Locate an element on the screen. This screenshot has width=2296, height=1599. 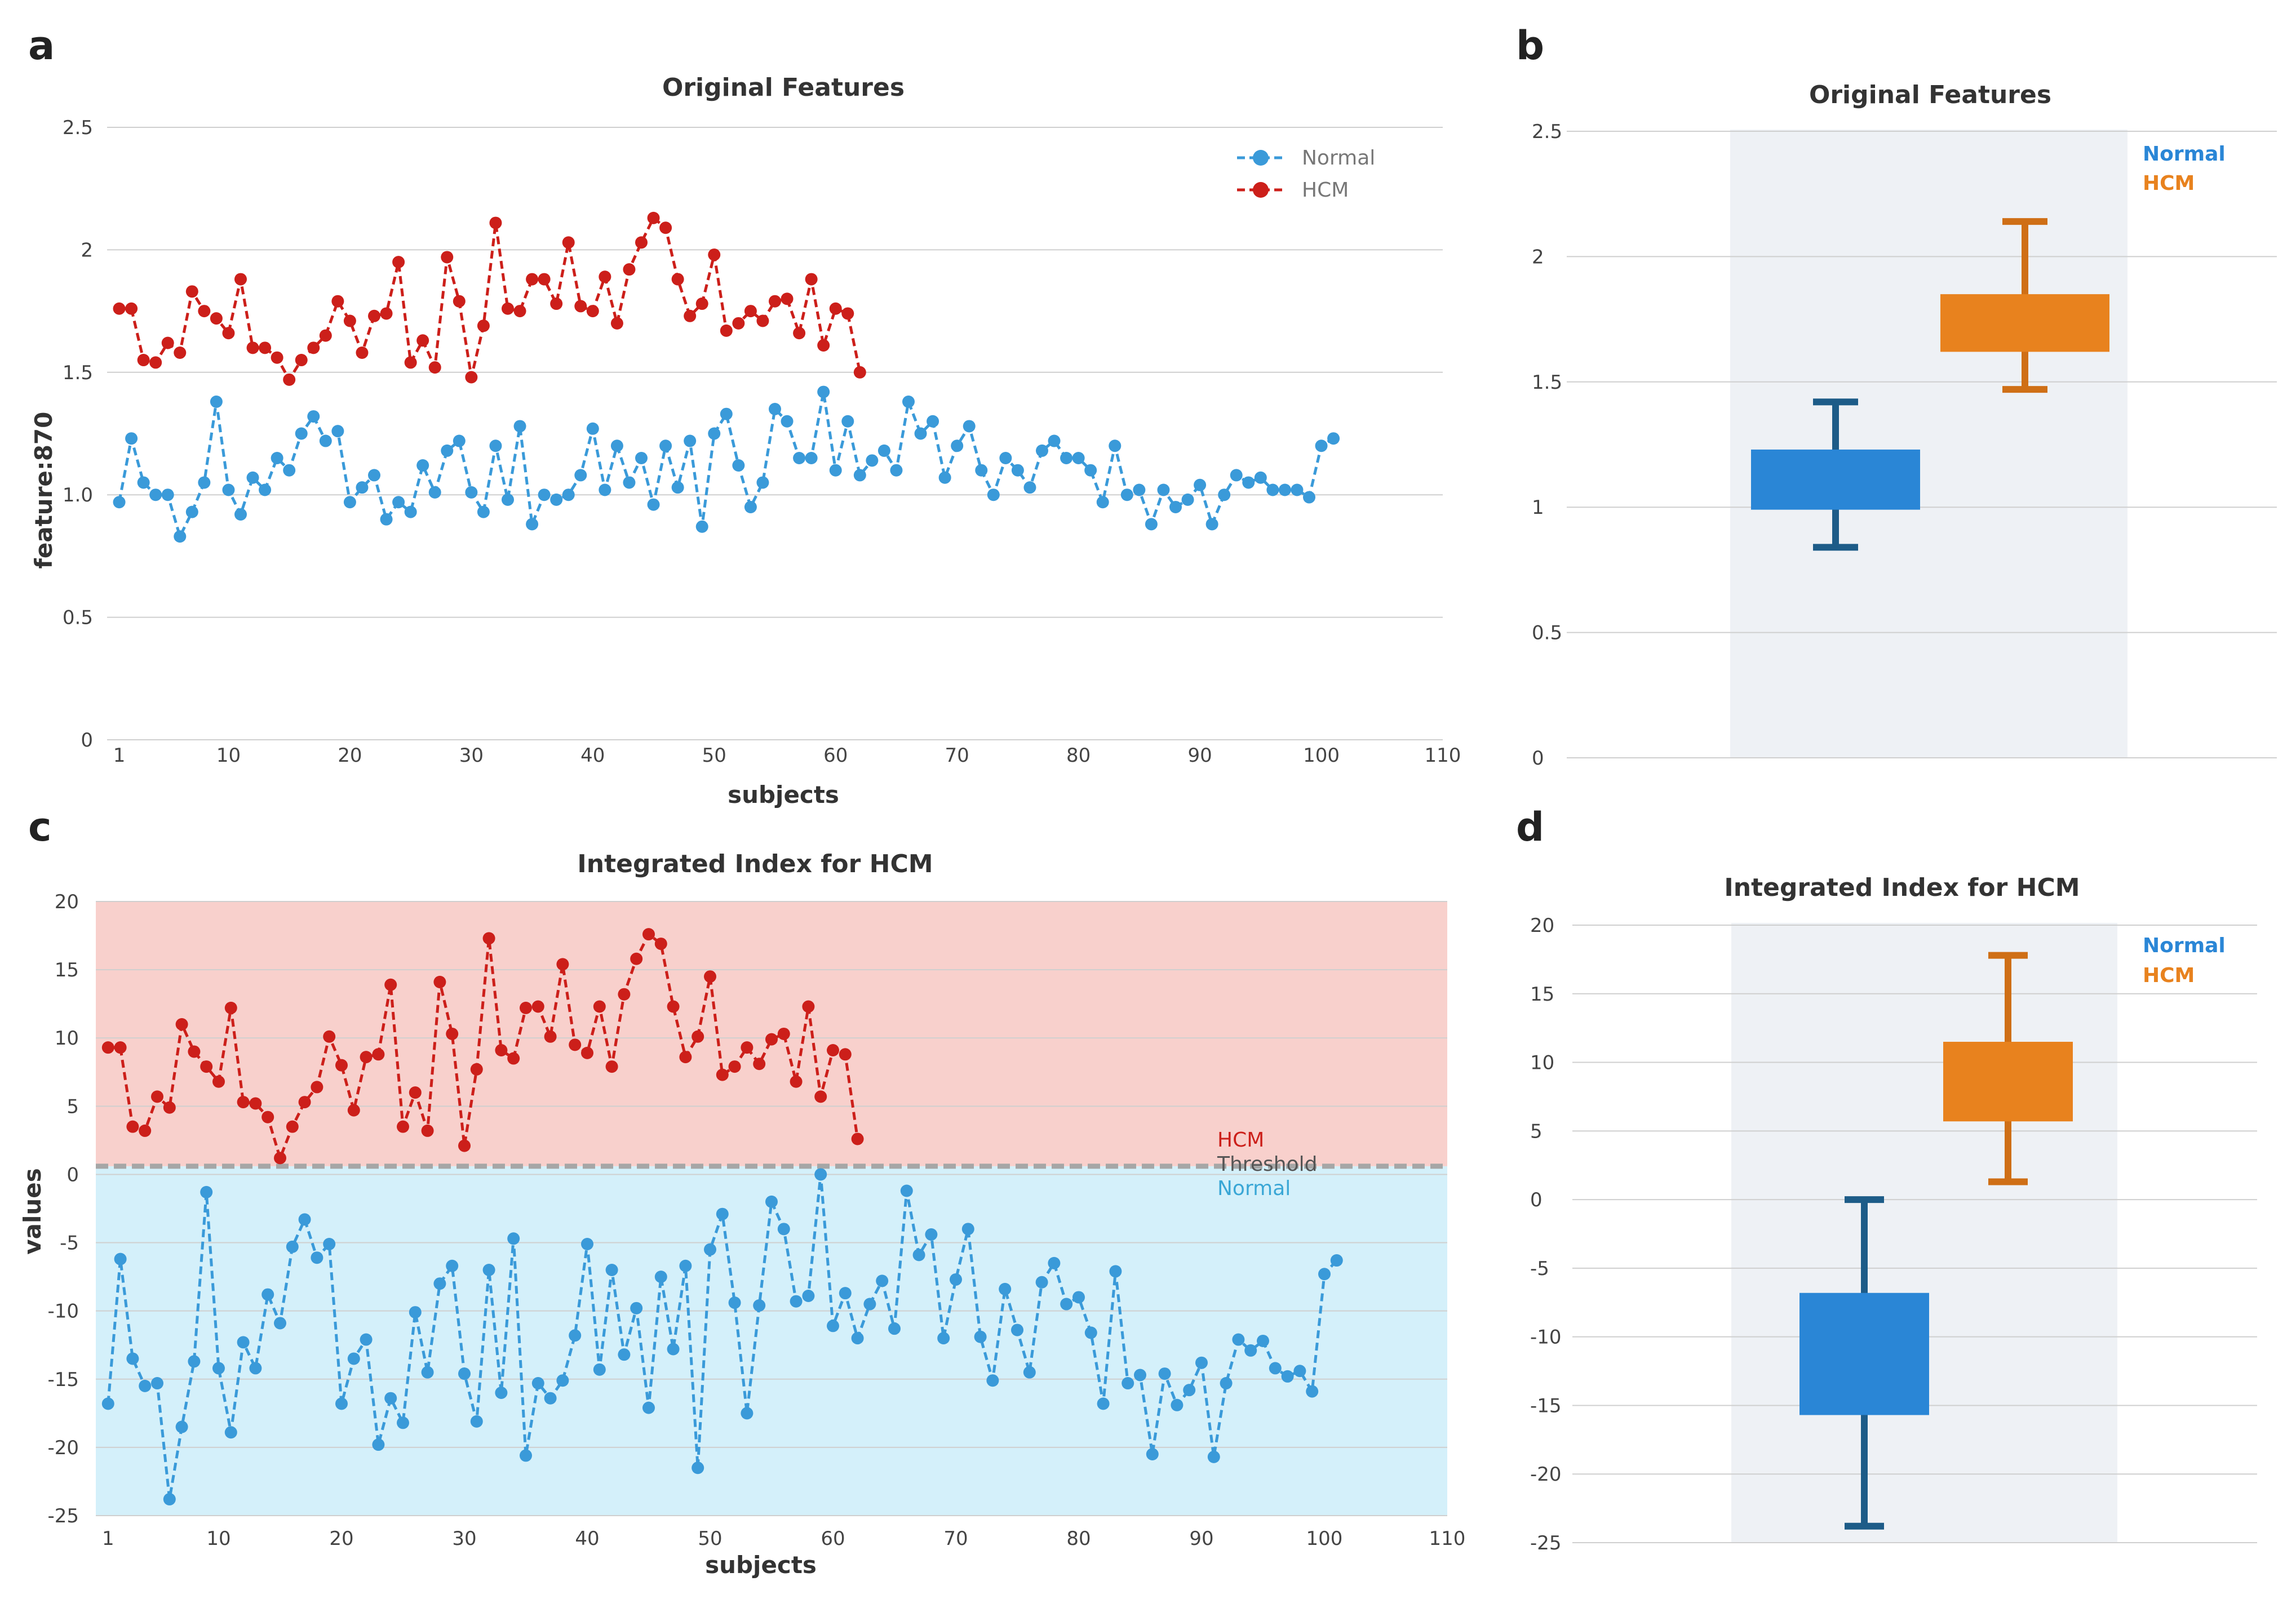
y-tick-label: -5 is located at coordinates (69, 1243).